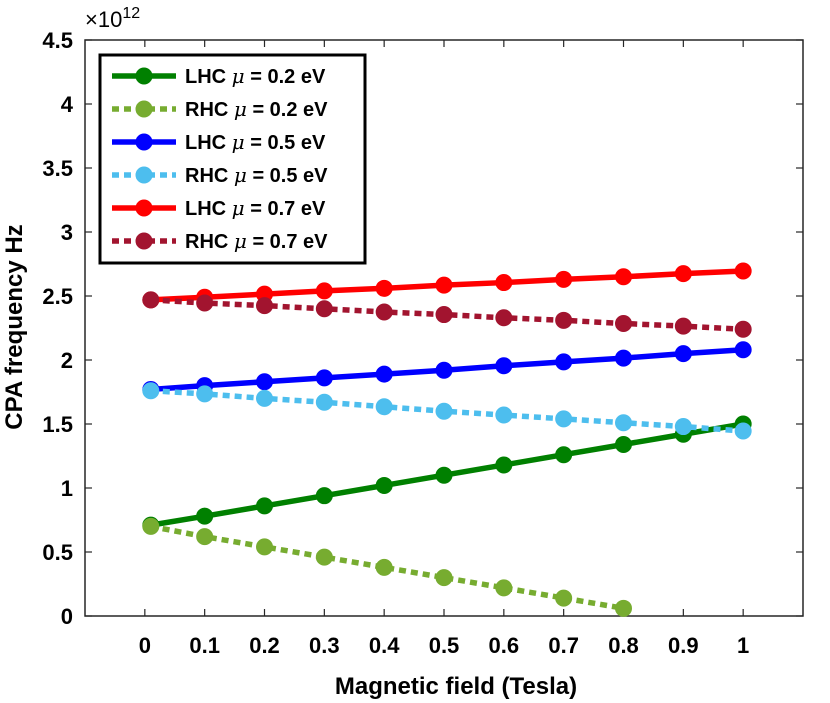 This screenshot has width=830, height=703. Describe the element at coordinates (324, 645) in the screenshot. I see `x-tick-label: 0.3` at that location.